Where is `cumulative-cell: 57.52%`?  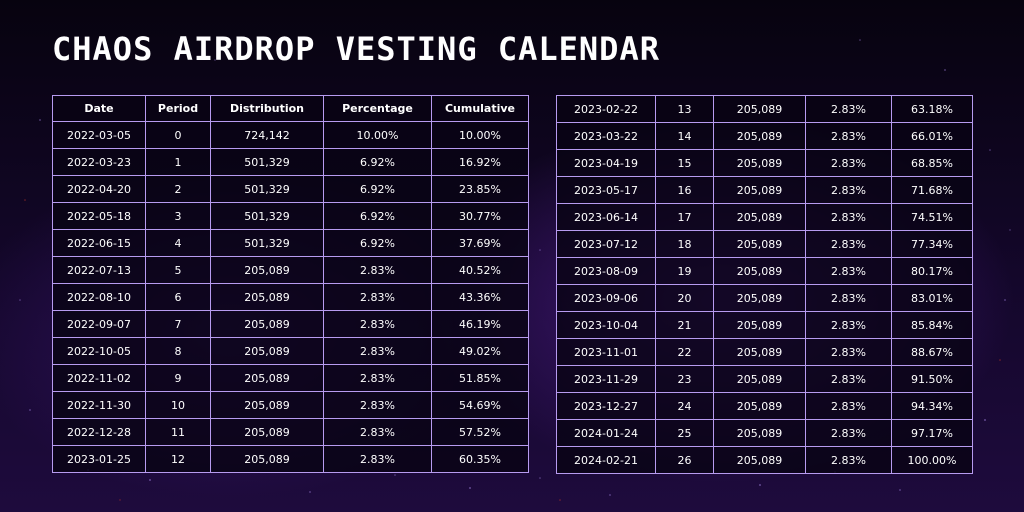
cumulative-cell: 57.52% is located at coordinates (480, 432).